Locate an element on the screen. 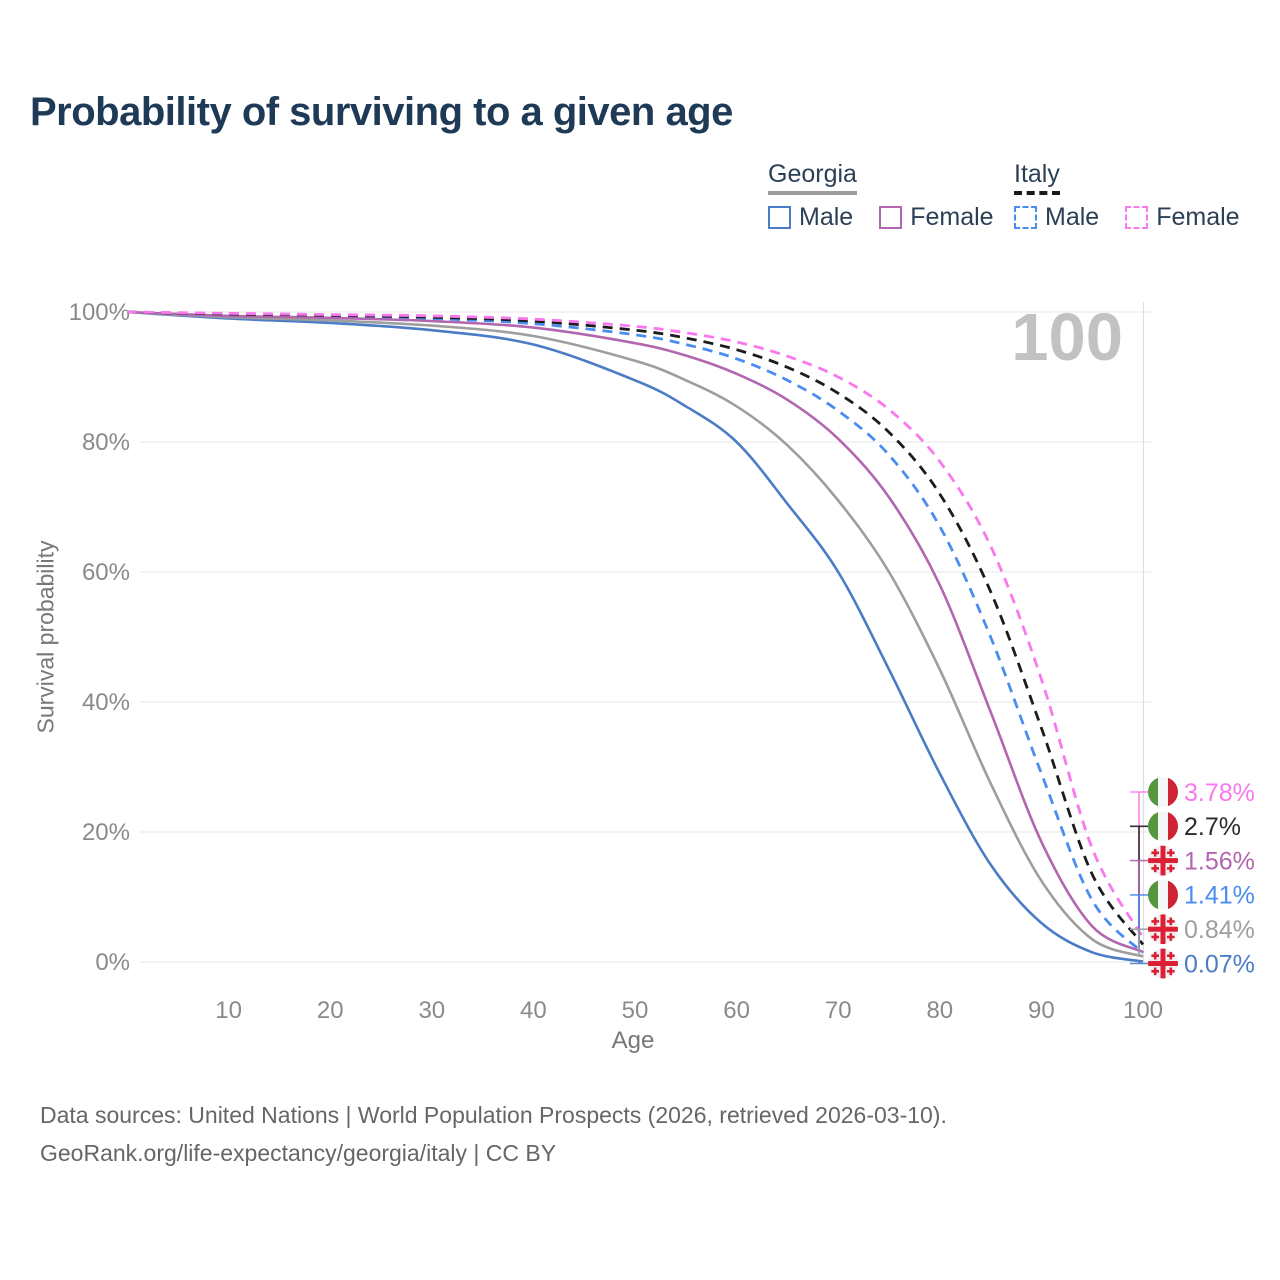  legend-item-italy-male: Male is located at coordinates (1056, 217).